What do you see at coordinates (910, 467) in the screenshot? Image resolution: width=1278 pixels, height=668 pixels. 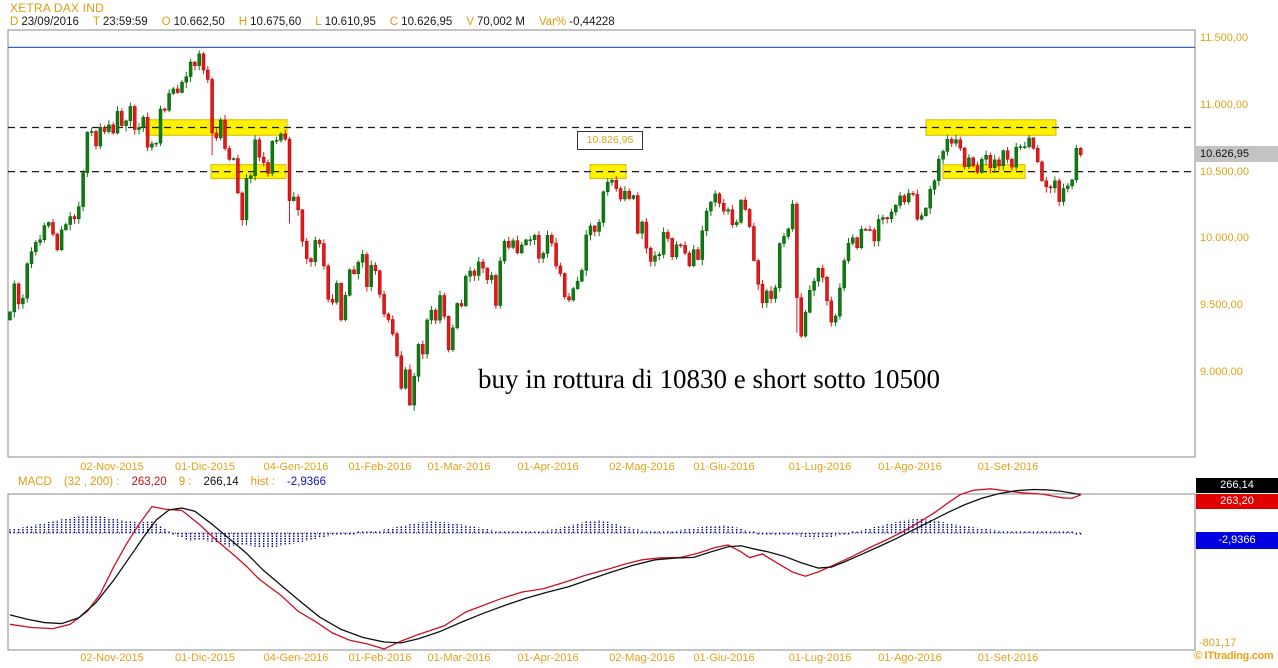 I see `x-axis-label: 01-Ago-2016` at bounding box center [910, 467].